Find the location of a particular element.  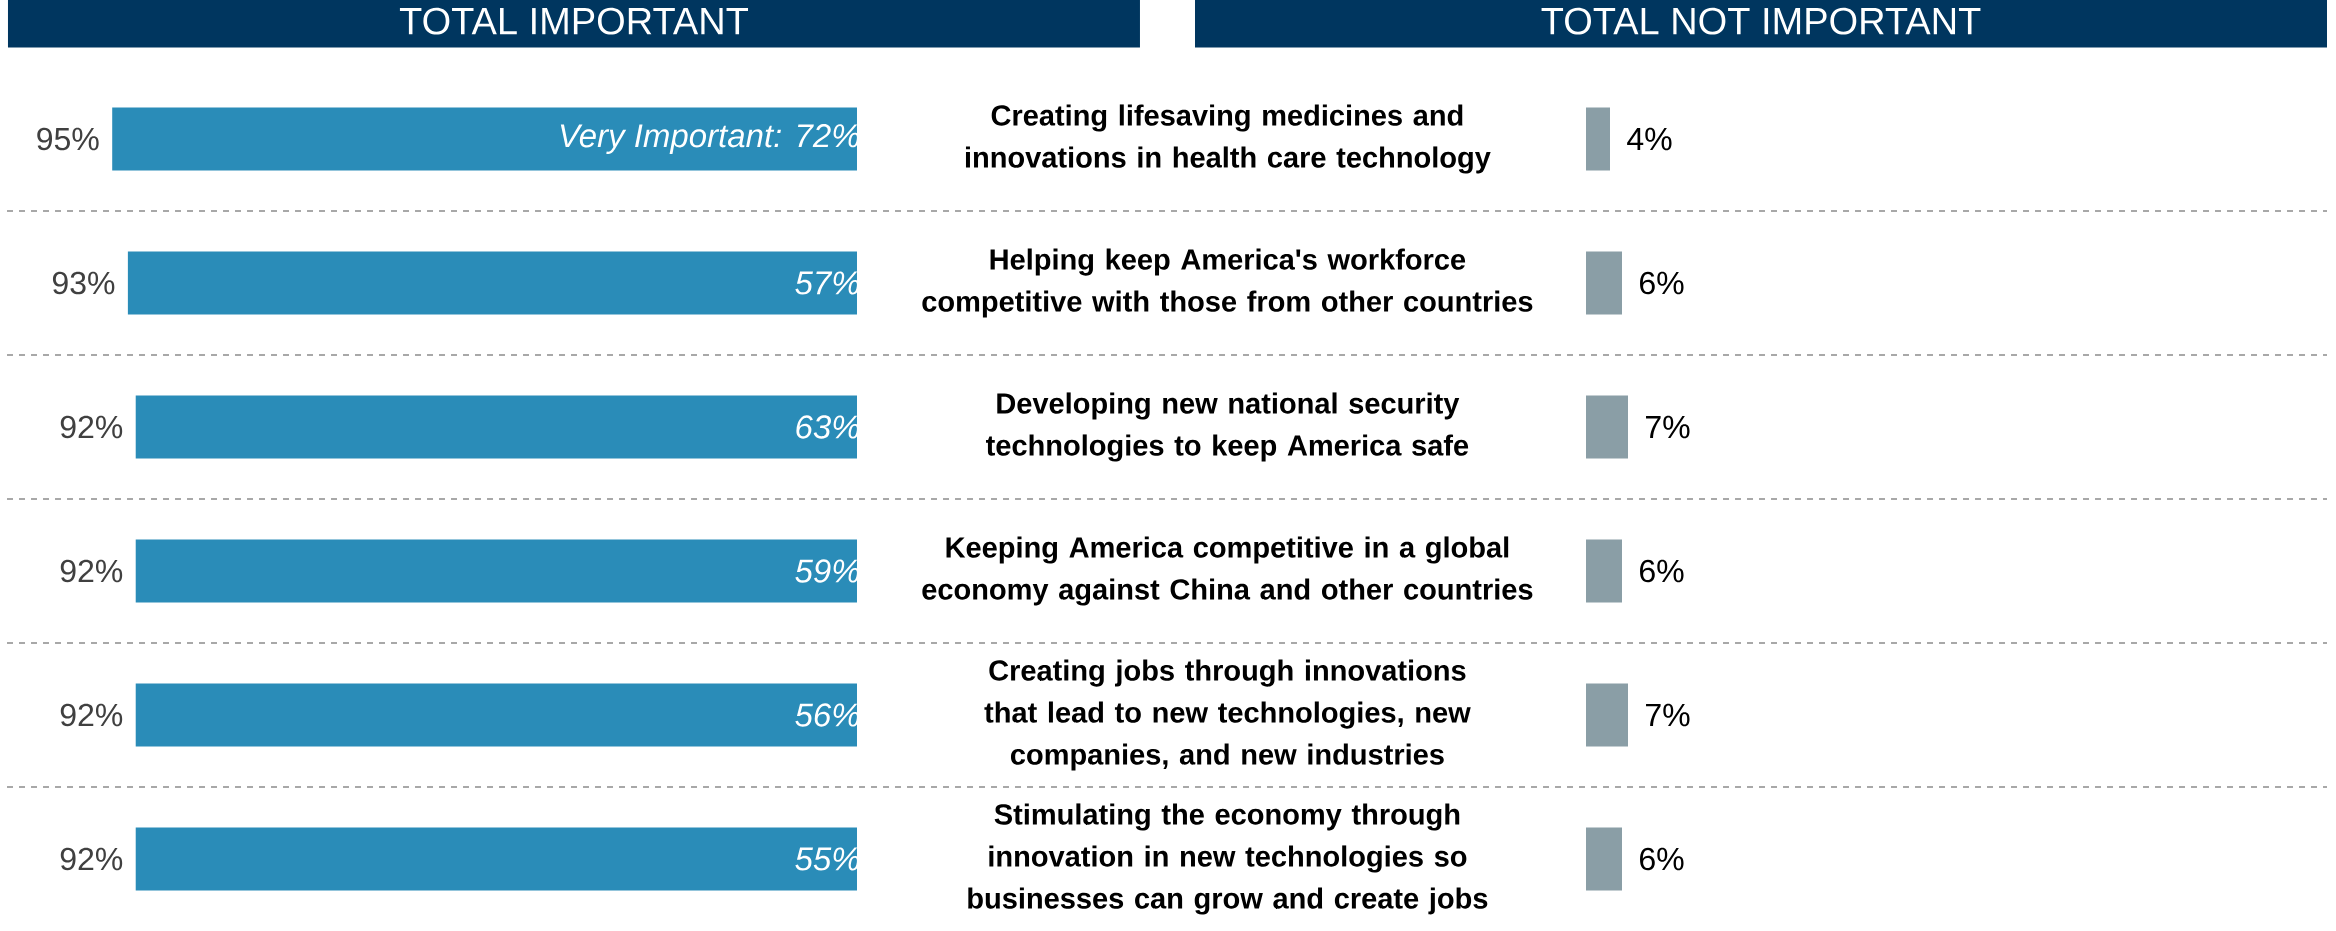

y-tick-label: Stimulating the economy through innovation in new technologies so businesses can grow and create jobs is located at coordinates (1228, 859).